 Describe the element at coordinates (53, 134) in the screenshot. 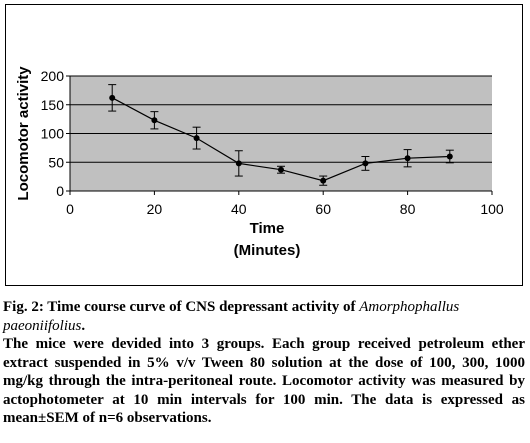

I see `y-tick-label: 100` at that location.